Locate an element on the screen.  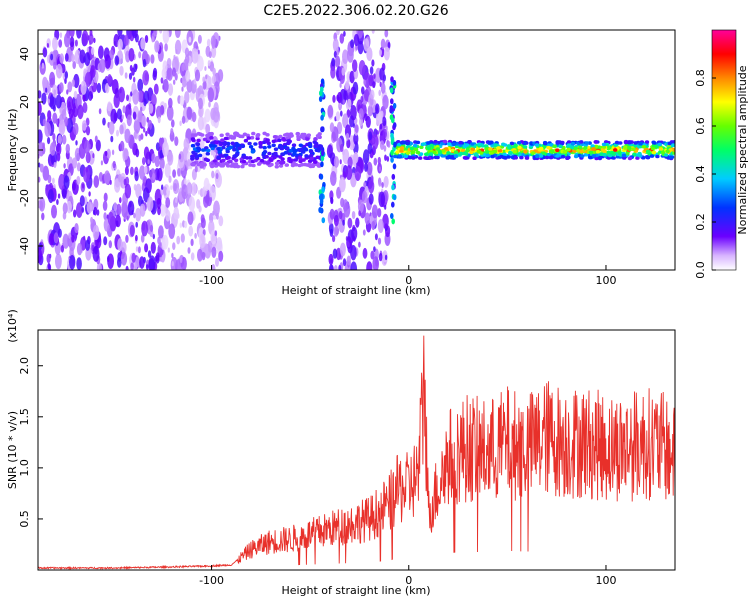
y-tick-label: -40 is located at coordinates (24, 246).